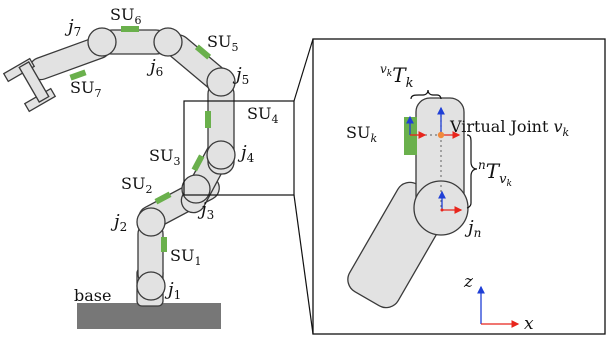  What do you see at coordinates (154, 67) in the screenshot?
I see `joint-label-j6: j6` at bounding box center [154, 67].